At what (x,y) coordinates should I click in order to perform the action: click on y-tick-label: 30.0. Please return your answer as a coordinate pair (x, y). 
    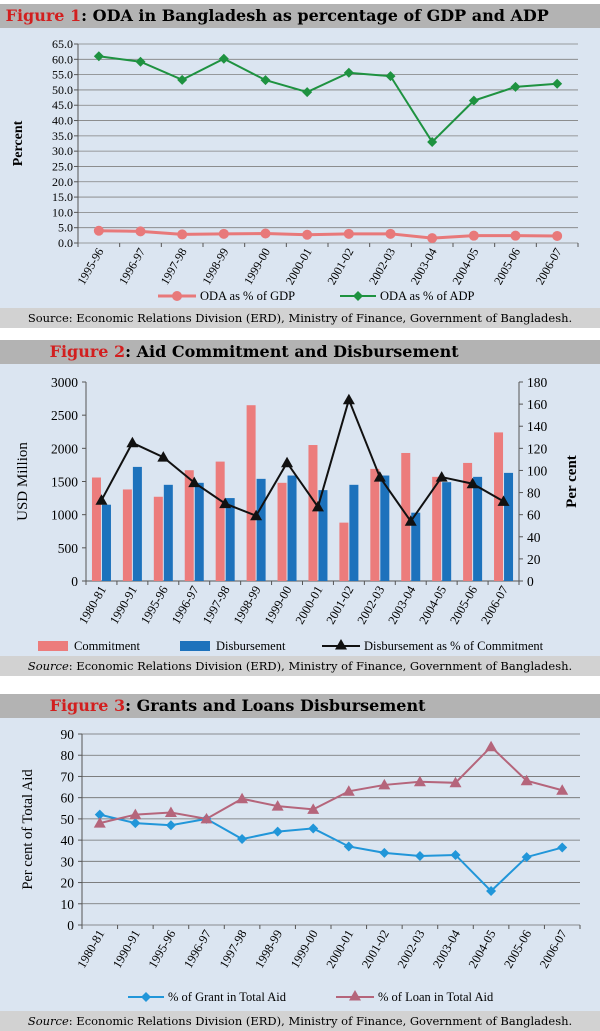
    Looking at the image, I should click on (62, 151).